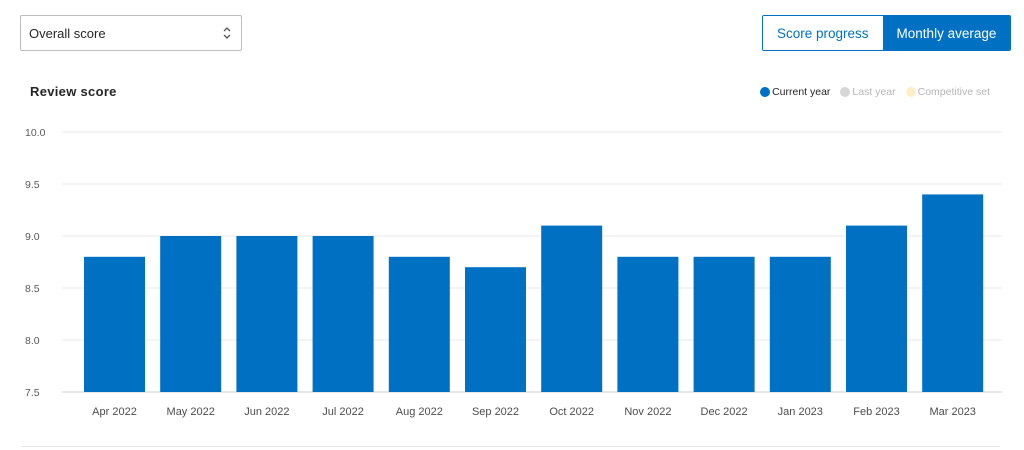 This screenshot has width=1024, height=450. I want to click on legend-item-current-year: Current year, so click(795, 92).